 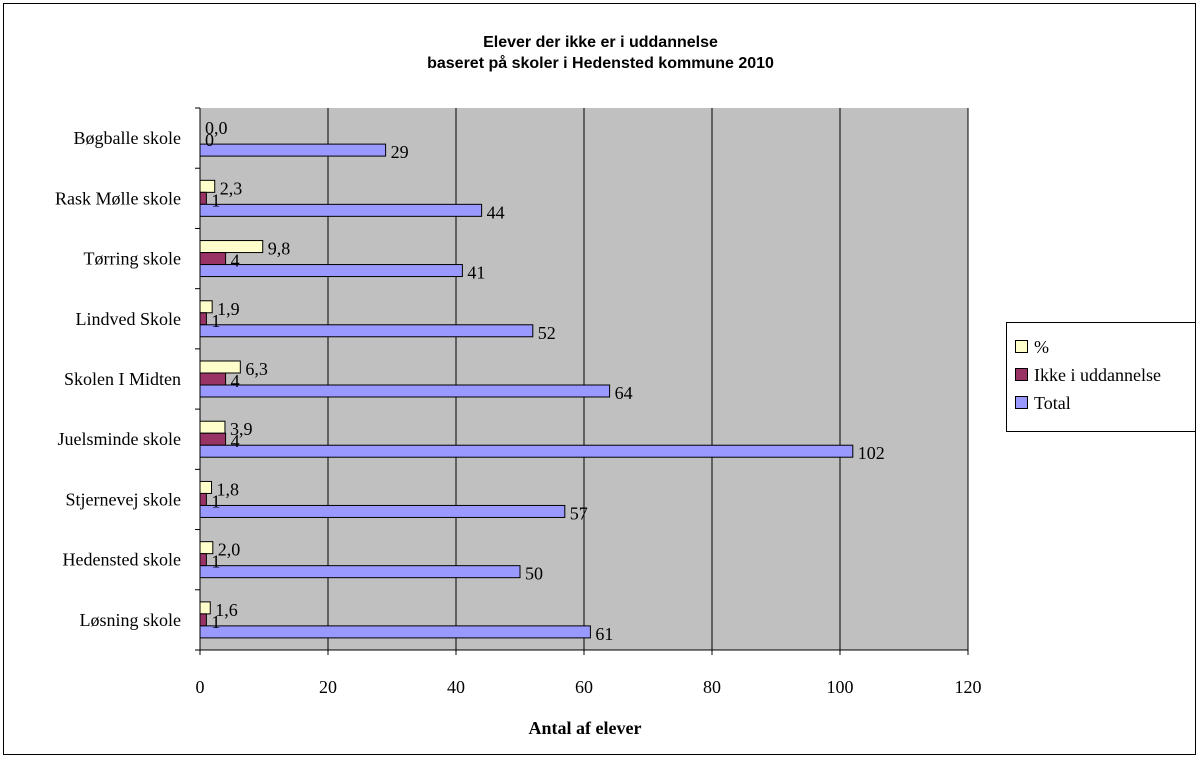 I want to click on category-label: Tørring skole, so click(x=132, y=259).